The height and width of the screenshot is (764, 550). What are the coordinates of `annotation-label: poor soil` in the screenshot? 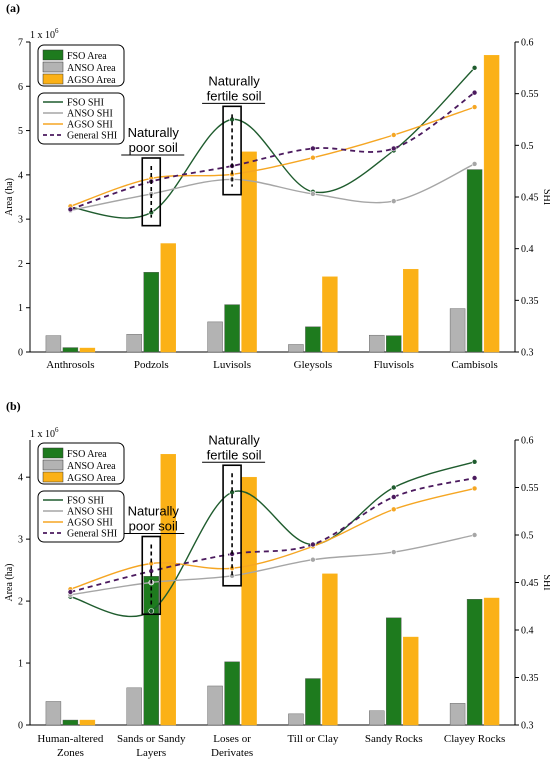 It's located at (153, 147).